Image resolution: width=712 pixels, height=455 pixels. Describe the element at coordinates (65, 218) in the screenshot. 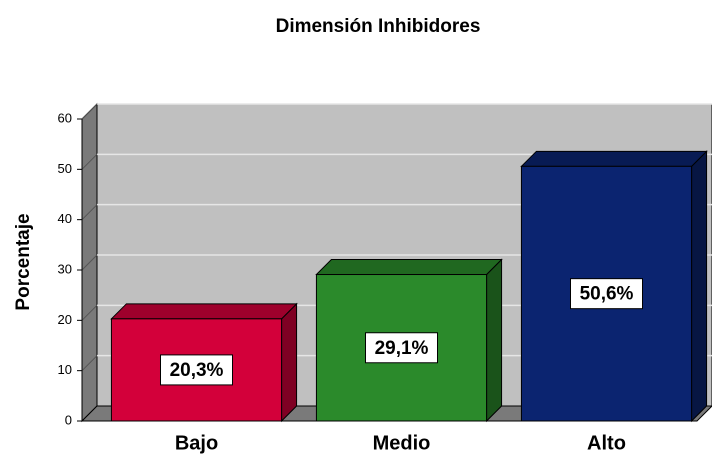

I see `y-tick-label: 40` at that location.